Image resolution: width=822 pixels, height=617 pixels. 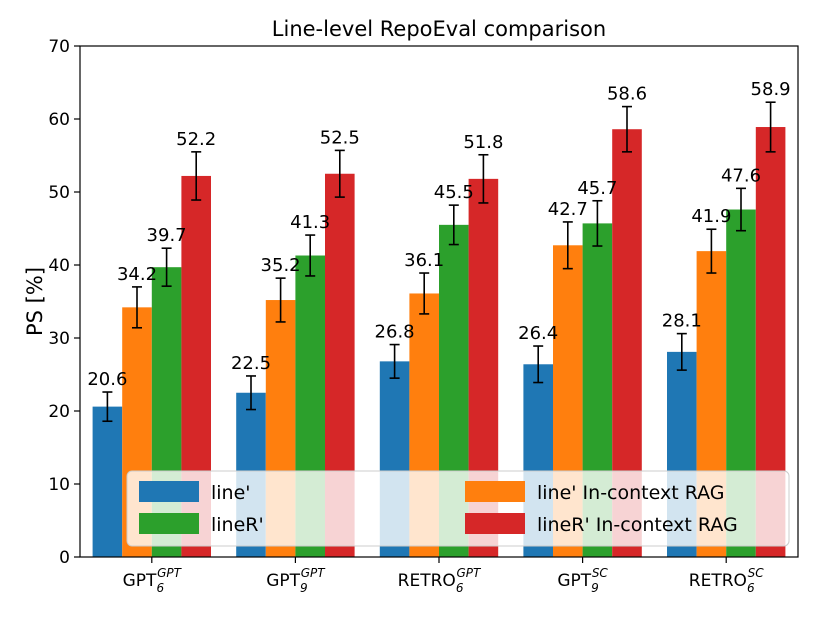 I want to click on x-axis: GPT6GPT GPT9GPT RETRO6GPT GPT9SC RETRO6SC, so click(x=443, y=576).